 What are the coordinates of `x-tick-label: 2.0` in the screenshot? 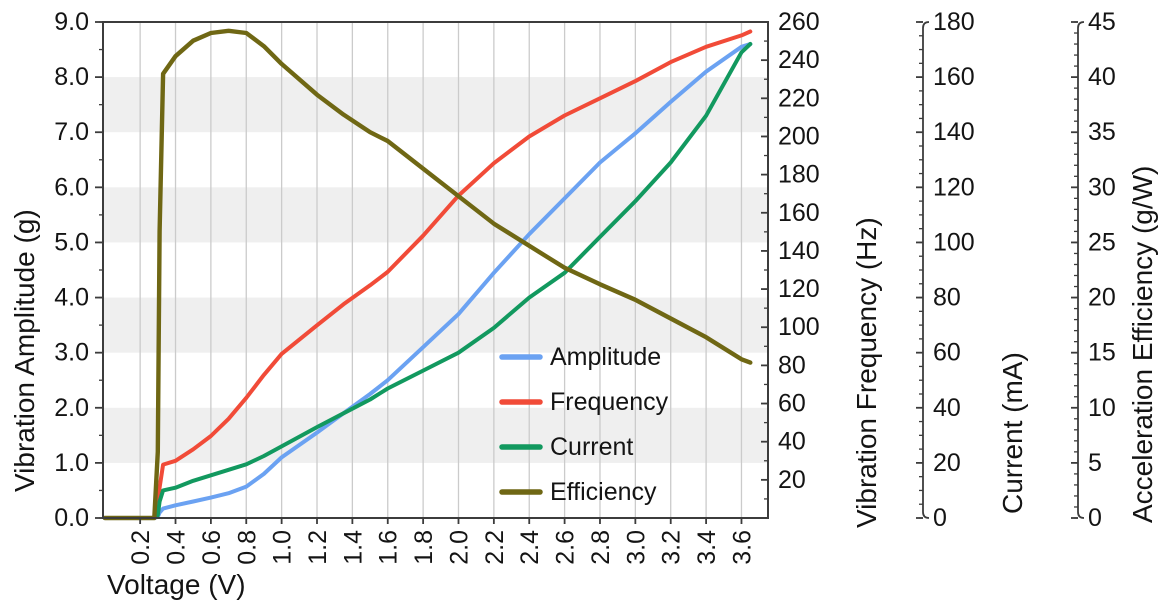 It's located at (459, 547).